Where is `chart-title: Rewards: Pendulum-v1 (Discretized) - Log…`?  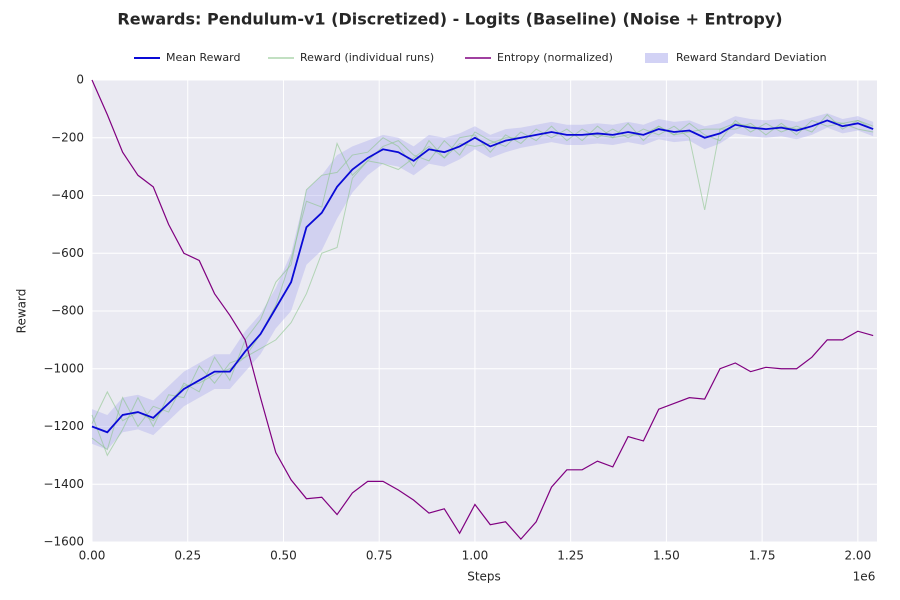 chart-title: Rewards: Pendulum-v1 (Discretized) - Log… is located at coordinates (449, 19).